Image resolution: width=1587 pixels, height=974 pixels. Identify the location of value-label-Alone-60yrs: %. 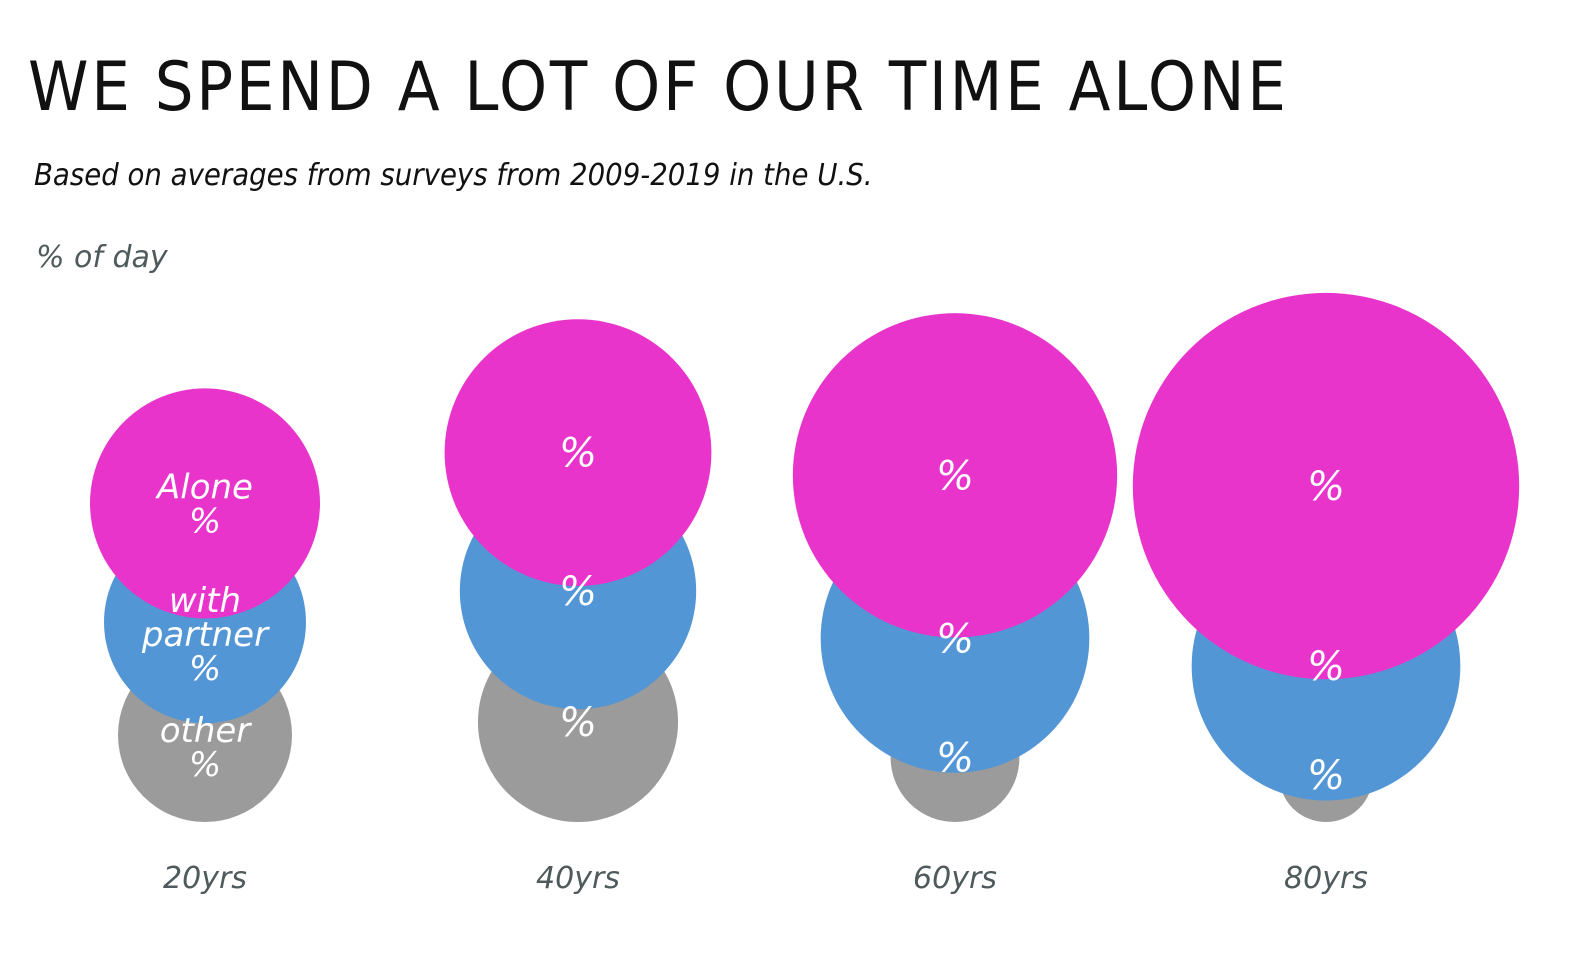
(955, 476).